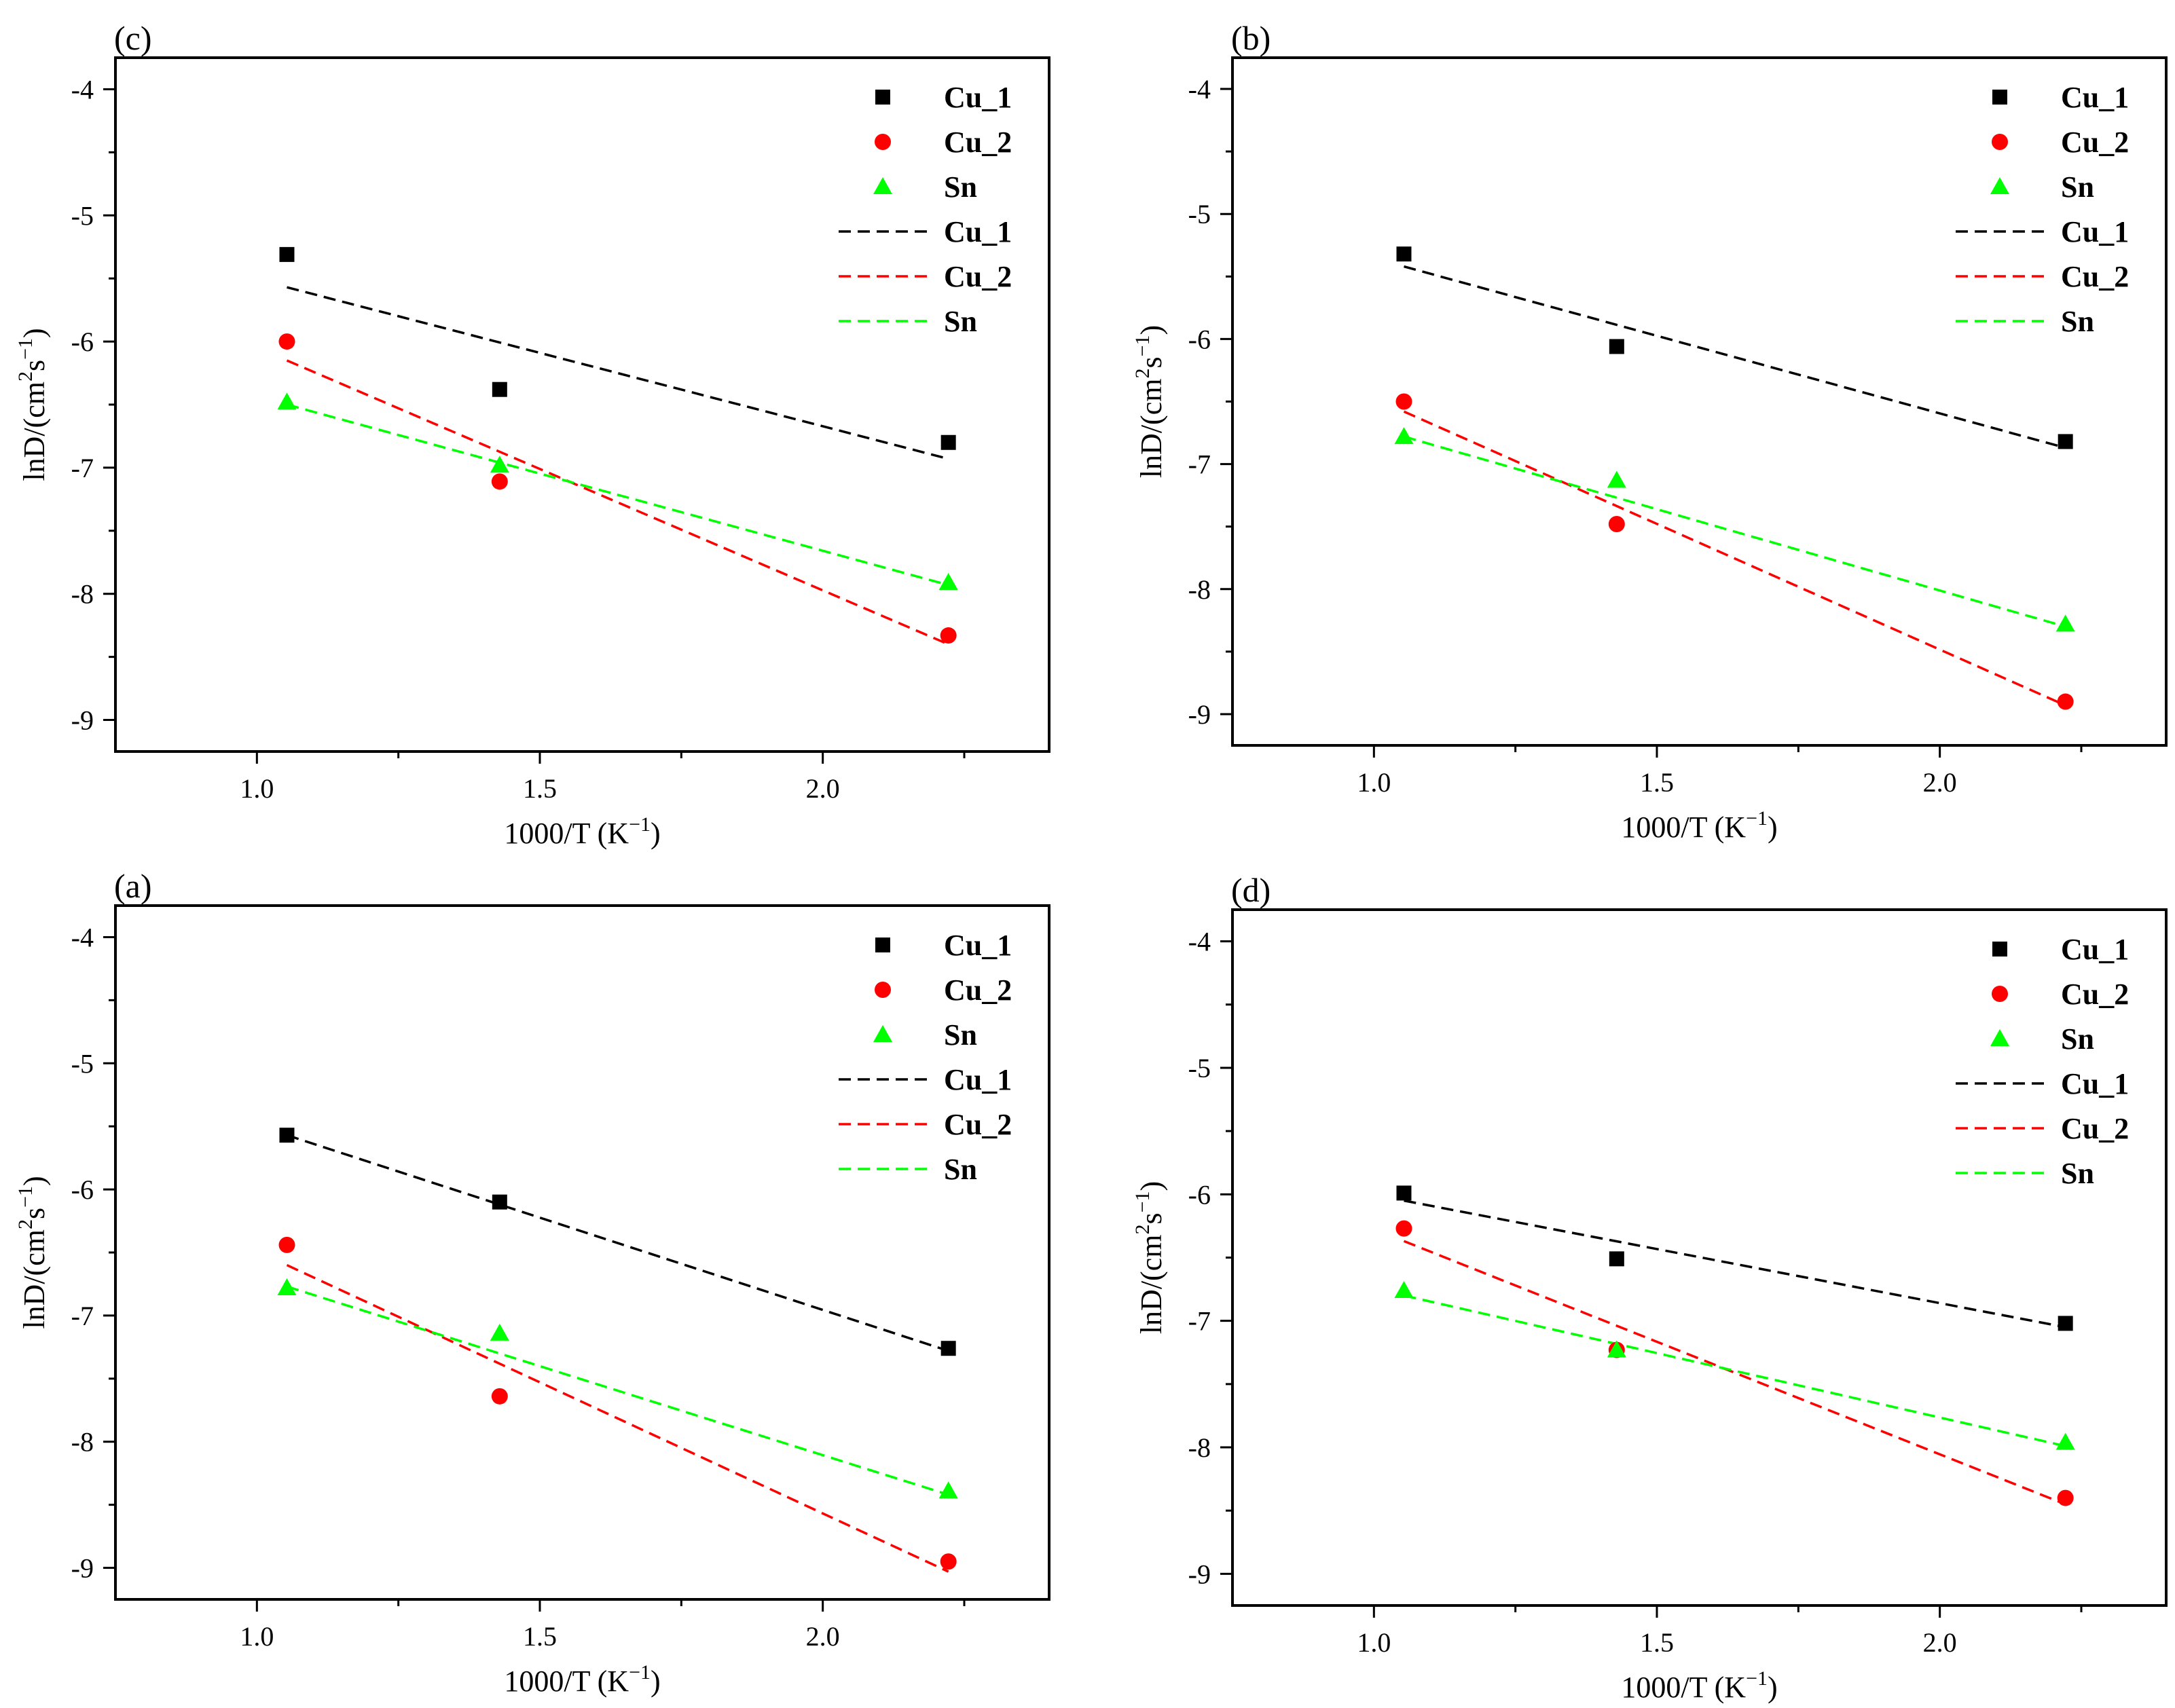 This screenshot has height=1708, width=2175. Describe the element at coordinates (133, 886) in the screenshot. I see `panel-label: (a)` at that location.